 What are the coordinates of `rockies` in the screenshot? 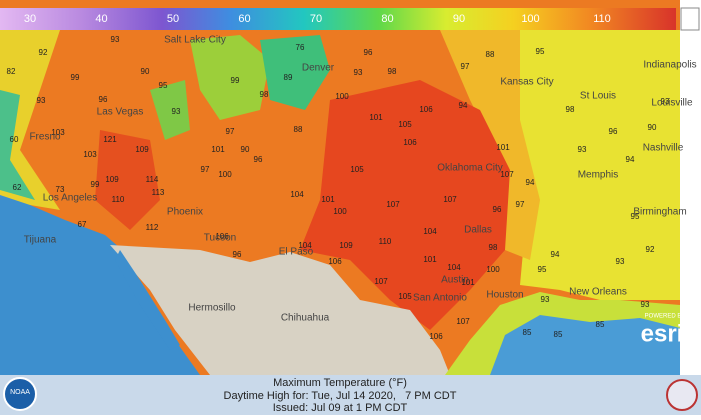 It's located at (230, 77).